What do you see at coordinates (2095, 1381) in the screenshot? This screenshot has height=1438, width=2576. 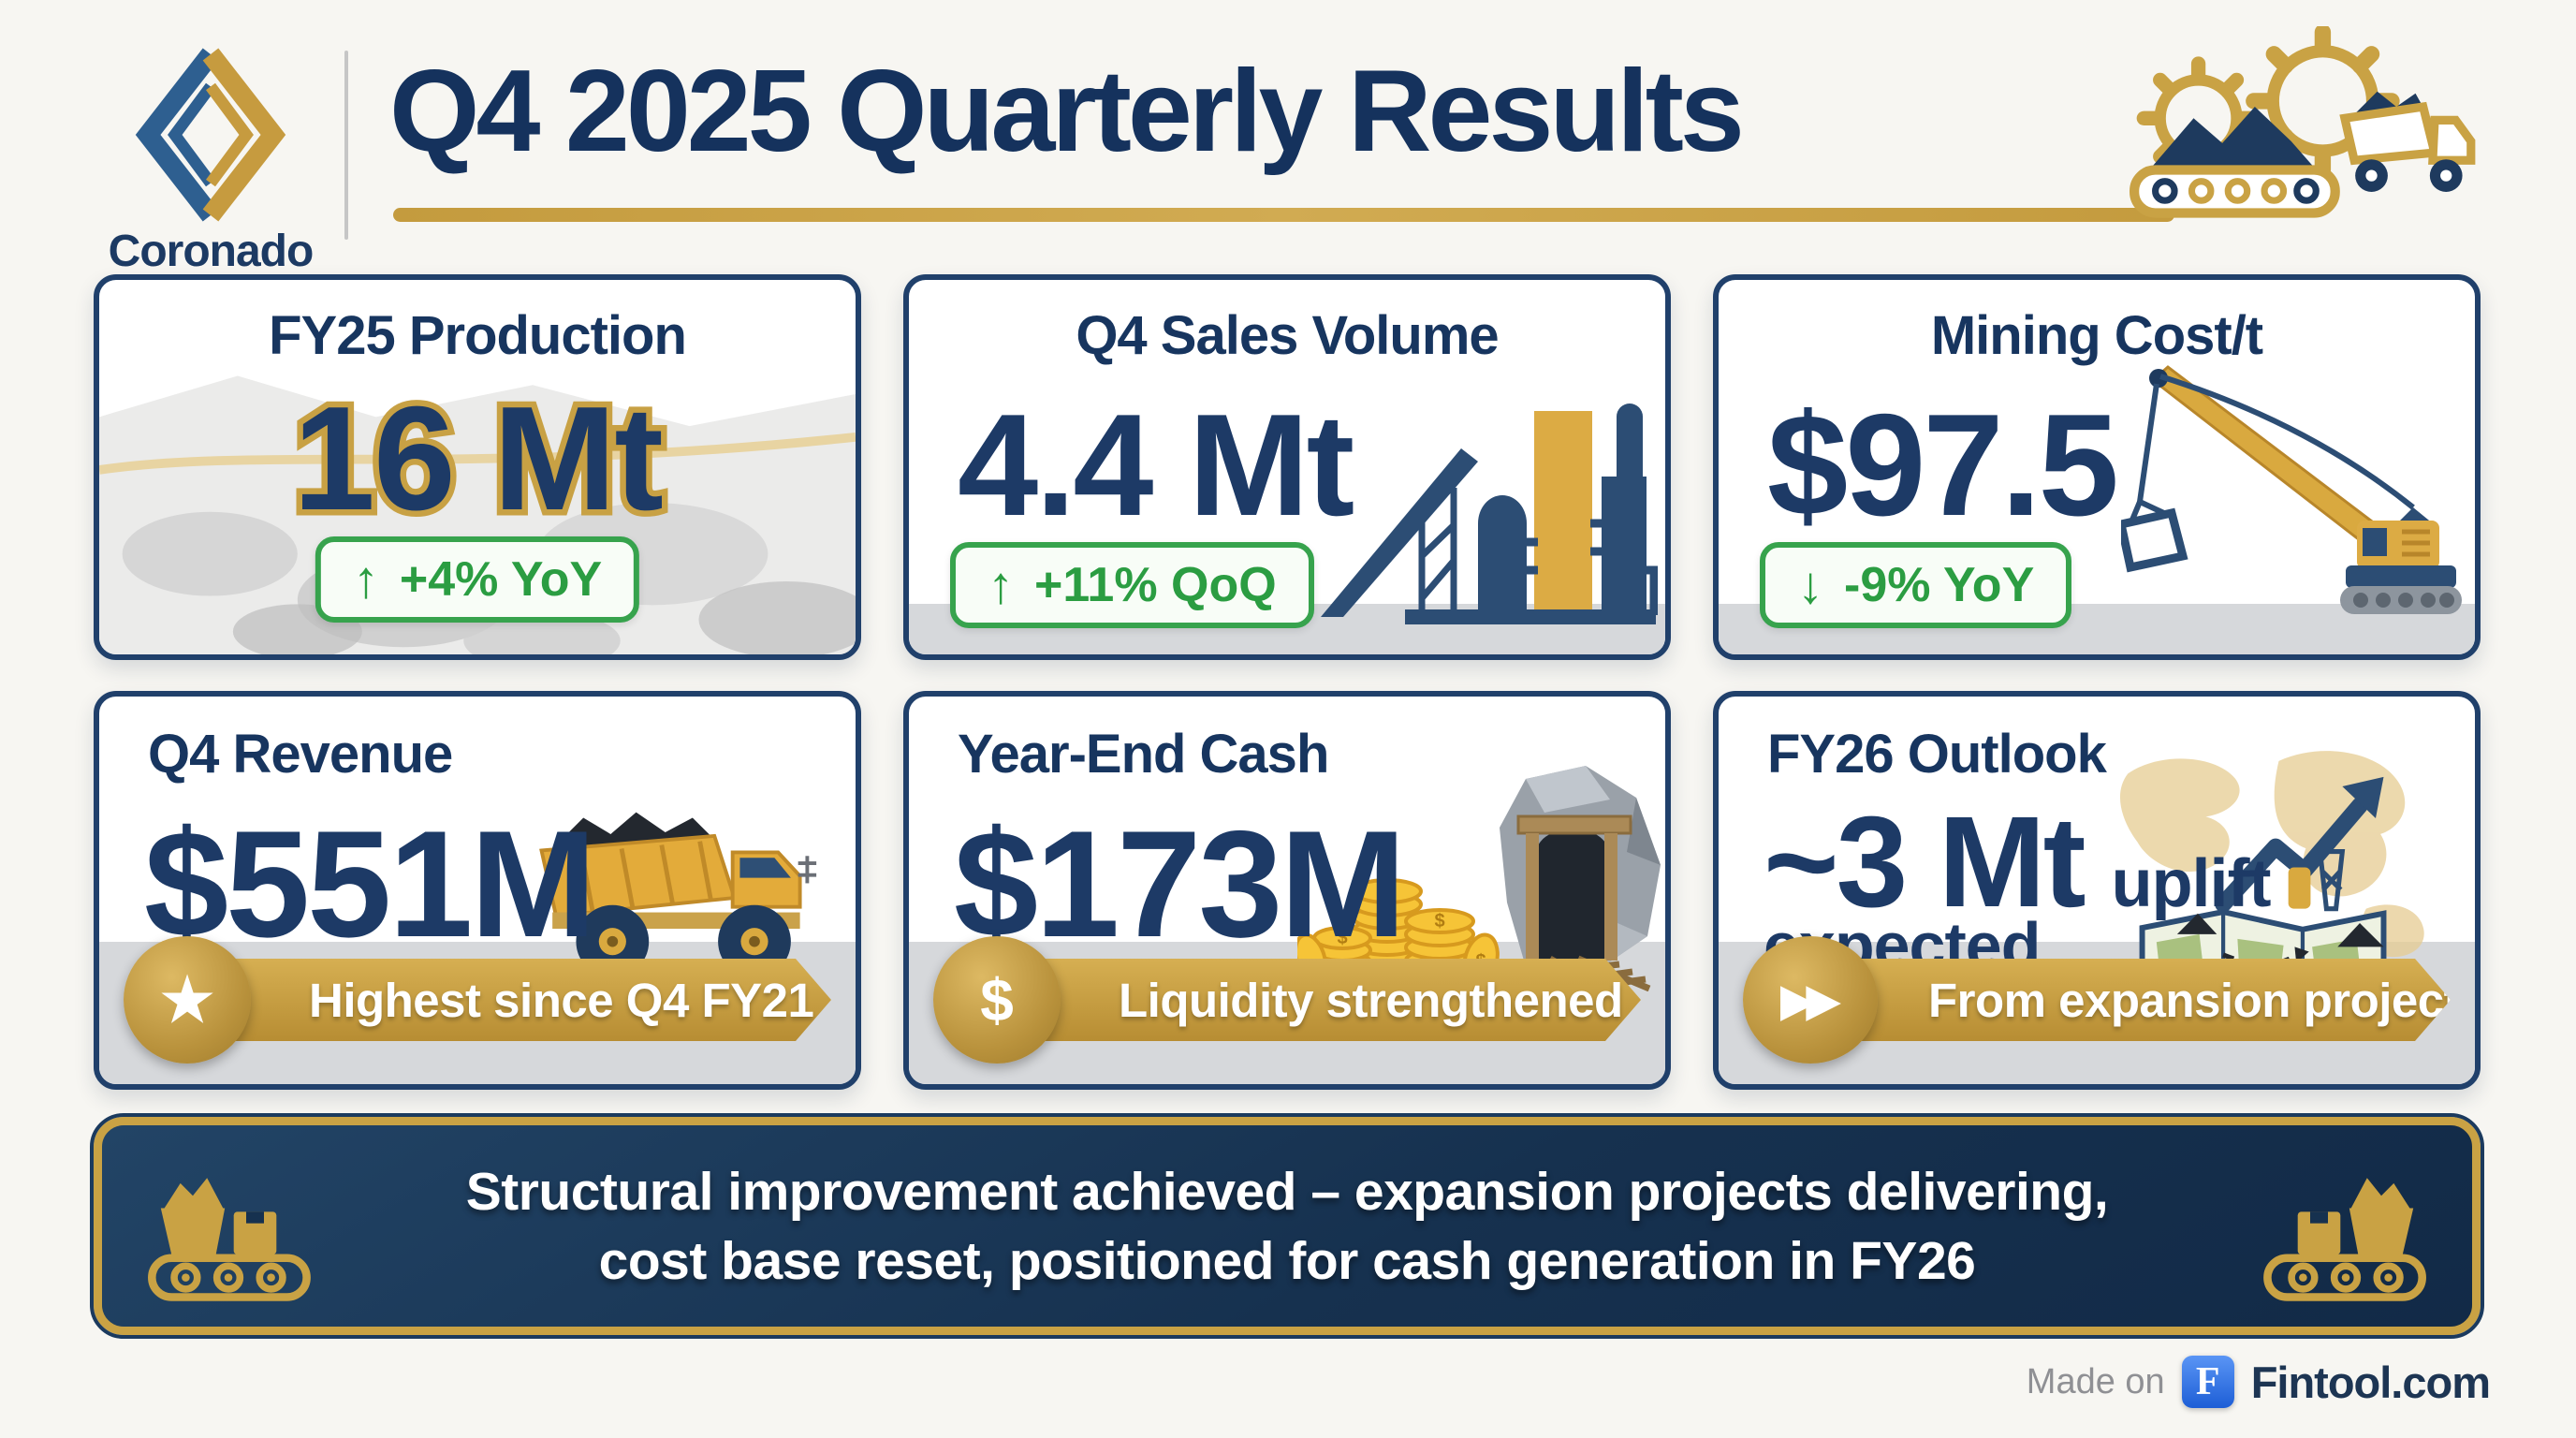 I see `made-on-label: Made on` at bounding box center [2095, 1381].